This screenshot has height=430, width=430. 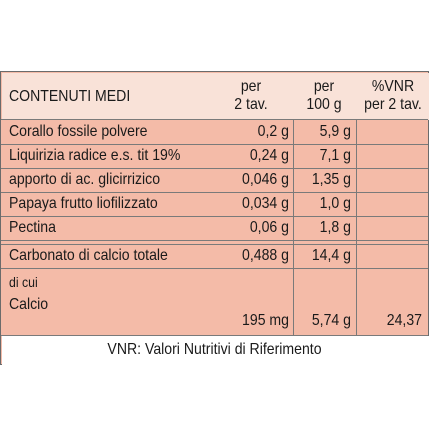 What do you see at coordinates (95, 155) in the screenshot?
I see `row-name: Liquirizia radice e.s. tit 19%` at bounding box center [95, 155].